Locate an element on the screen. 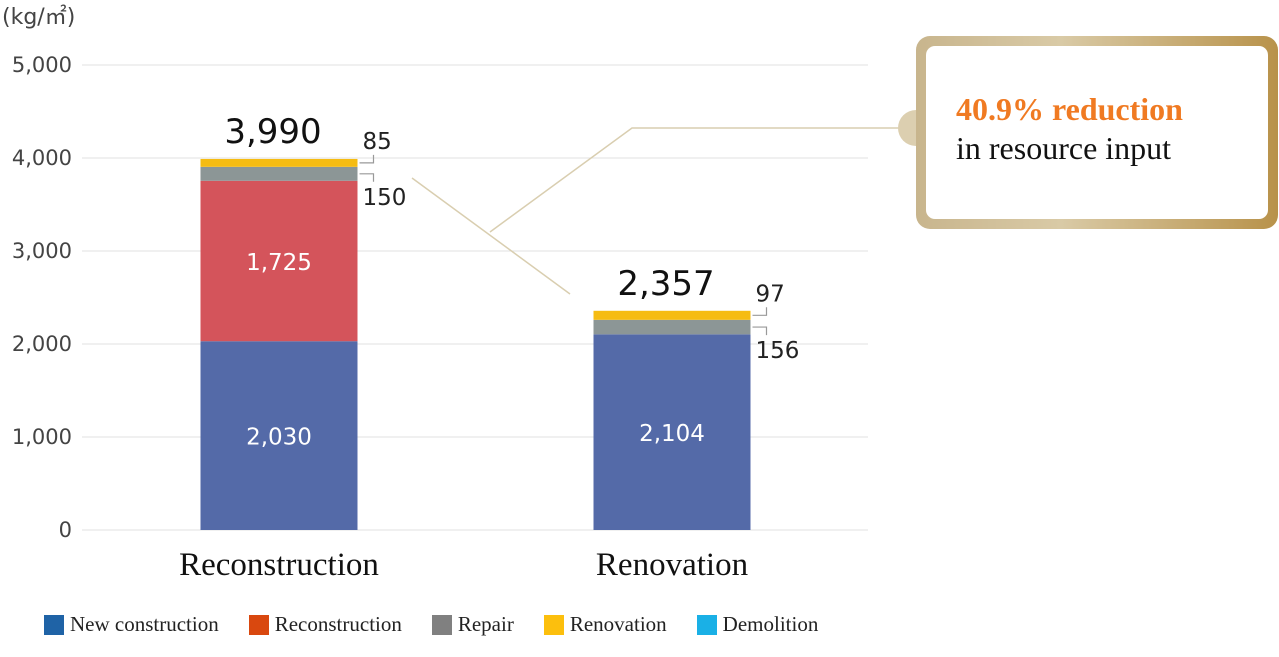 The image size is (1279, 657). comparison-connector-line is located at coordinates (491, 236).